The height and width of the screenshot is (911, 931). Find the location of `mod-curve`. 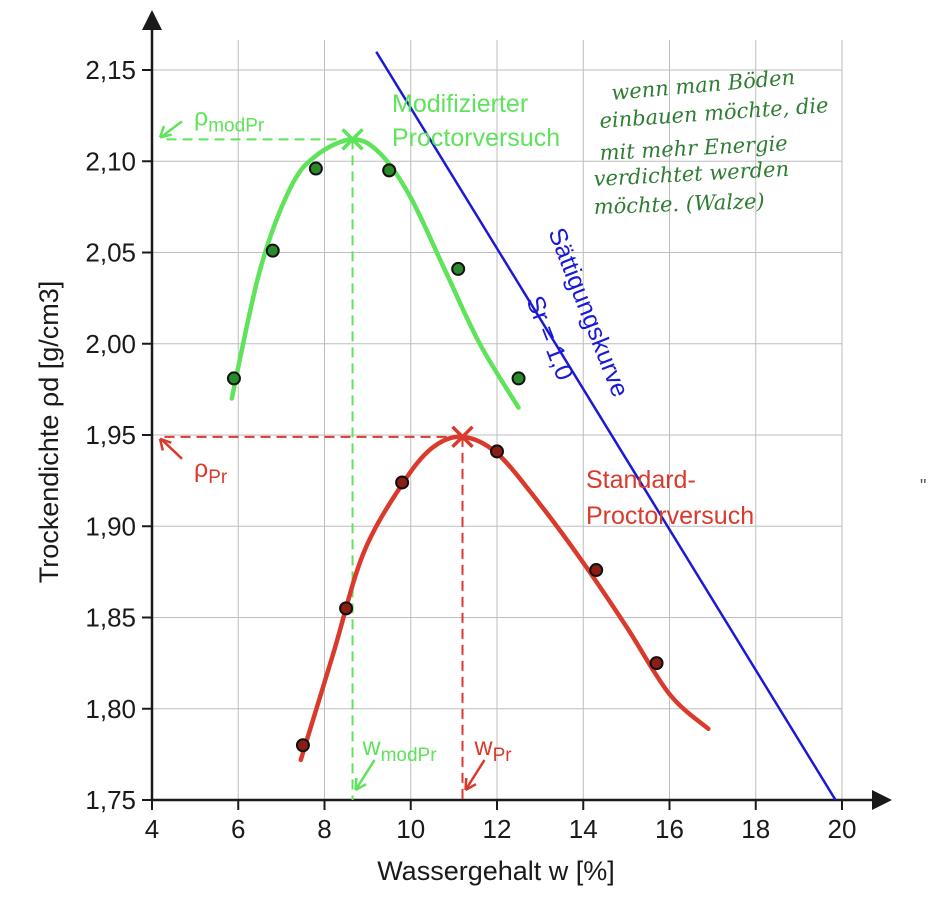

mod-curve is located at coordinates (375, 273).